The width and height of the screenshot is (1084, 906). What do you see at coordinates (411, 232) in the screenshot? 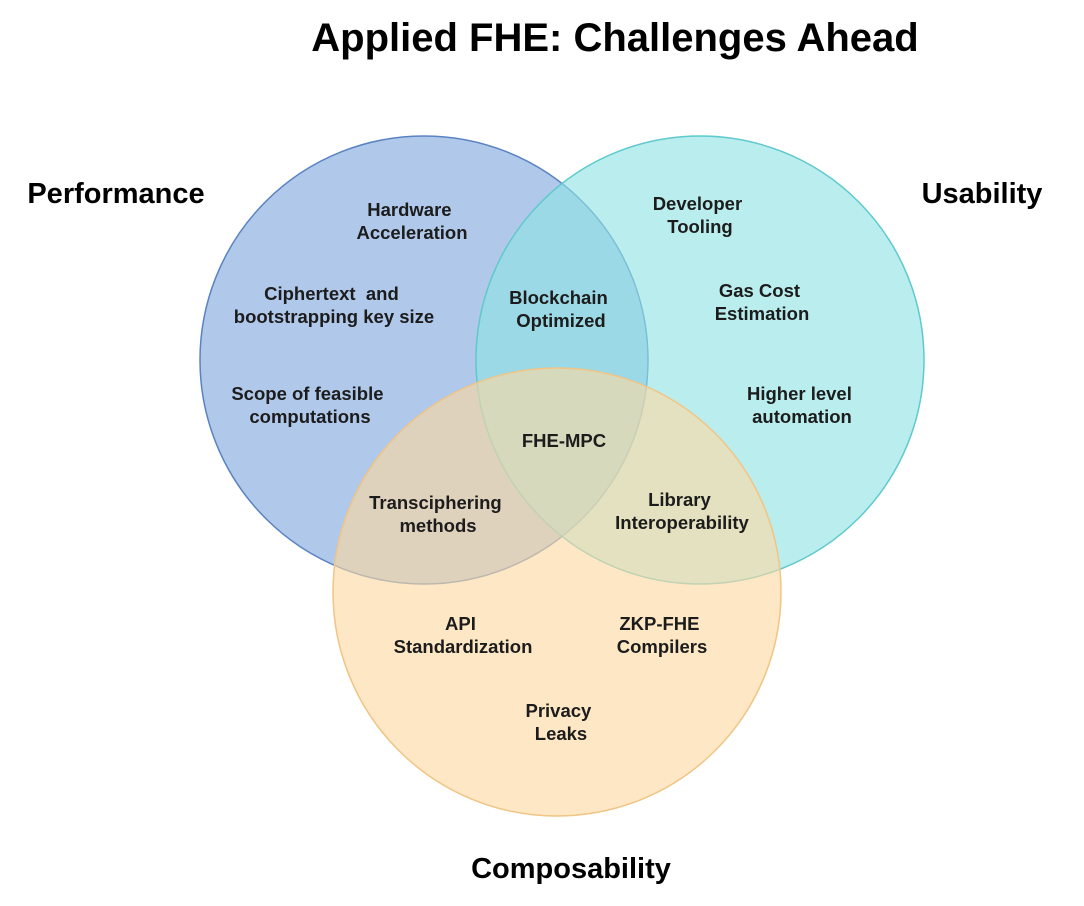
I see `item-line: Acceleration` at bounding box center [411, 232].